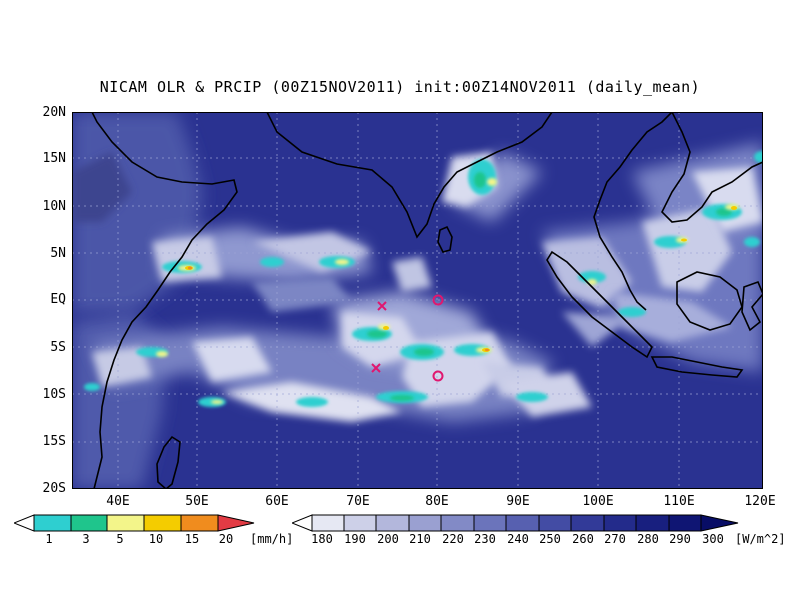 Image resolution: width=800 pixels, height=600 pixels. Describe the element at coordinates (407, 338) in the screenshot. I see `cyclone-markers` at that location.